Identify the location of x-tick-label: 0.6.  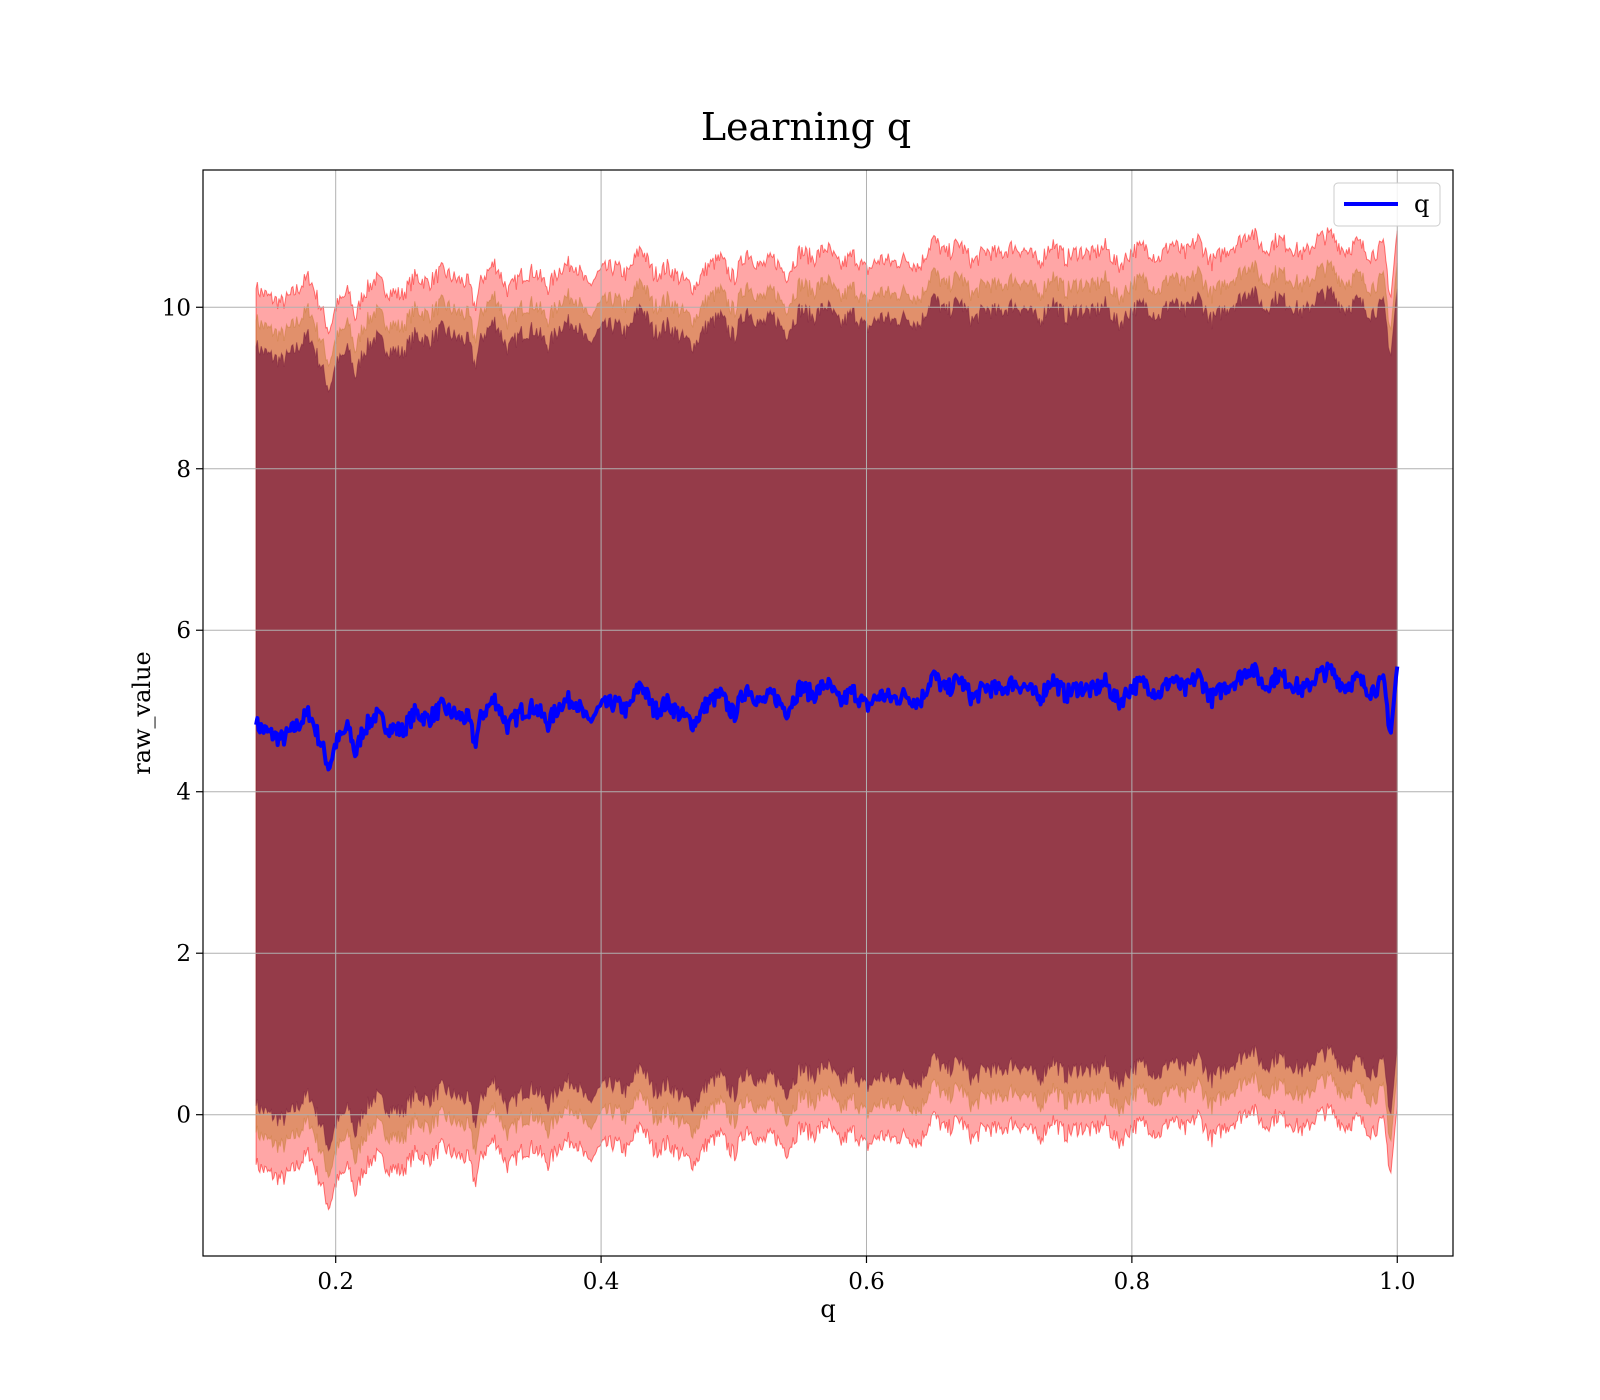
(866, 1282).